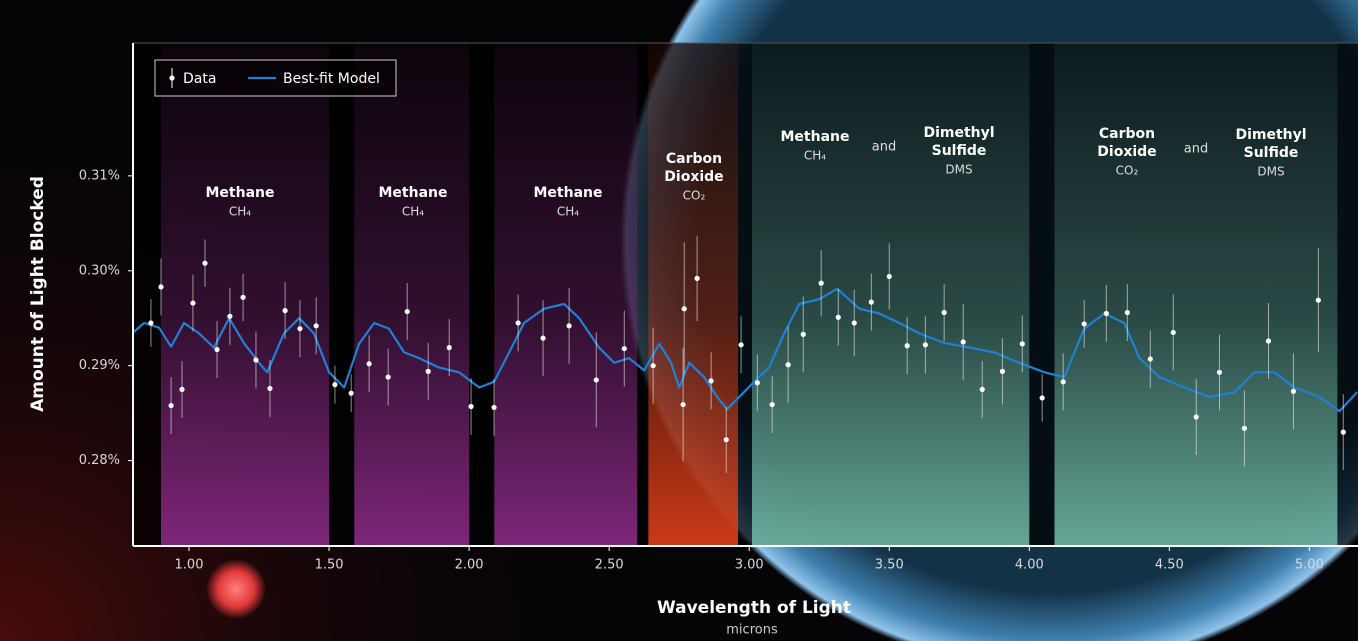 Image resolution: width=1358 pixels, height=641 pixels. Describe the element at coordinates (609, 565) in the screenshot. I see `x-tick-label: 2.50` at that location.